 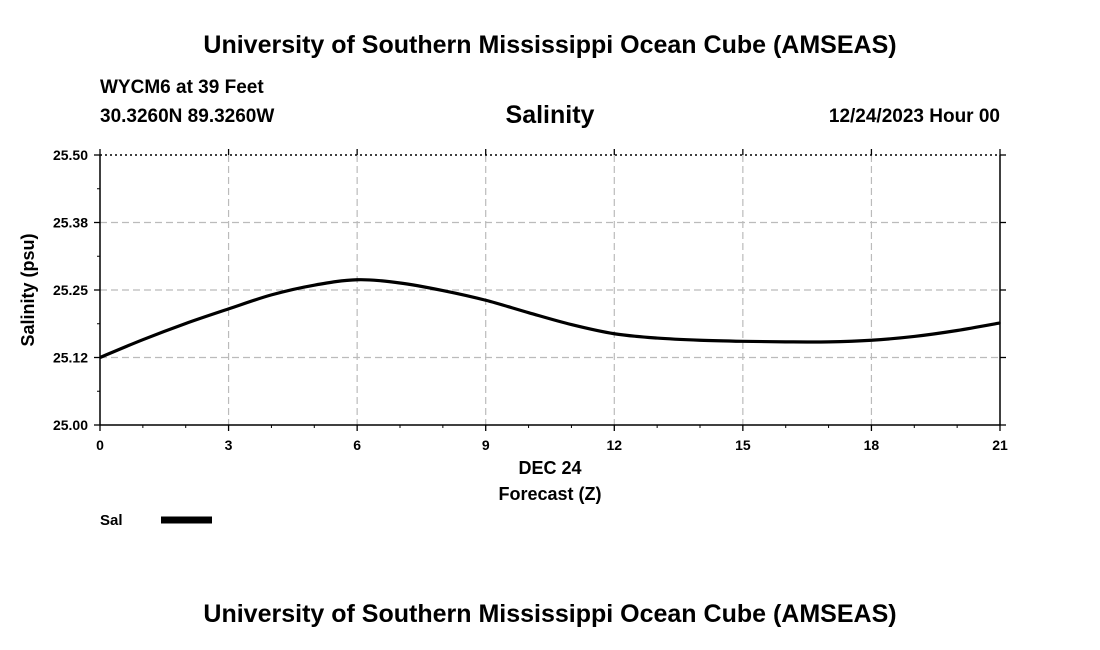 What do you see at coordinates (614, 445) in the screenshot?
I see `x-tick-label: 12` at bounding box center [614, 445].